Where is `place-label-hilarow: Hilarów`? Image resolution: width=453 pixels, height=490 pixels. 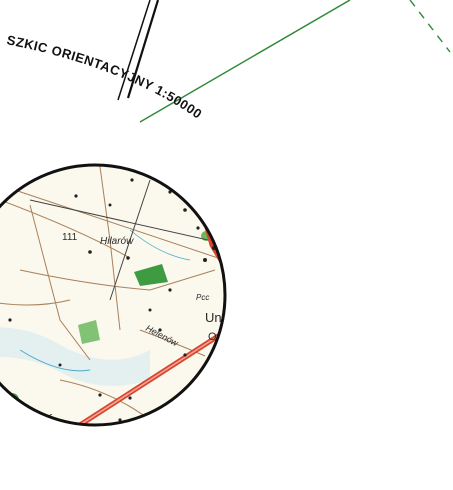 place-label-hilarow: Hilarów is located at coordinates (117, 241).